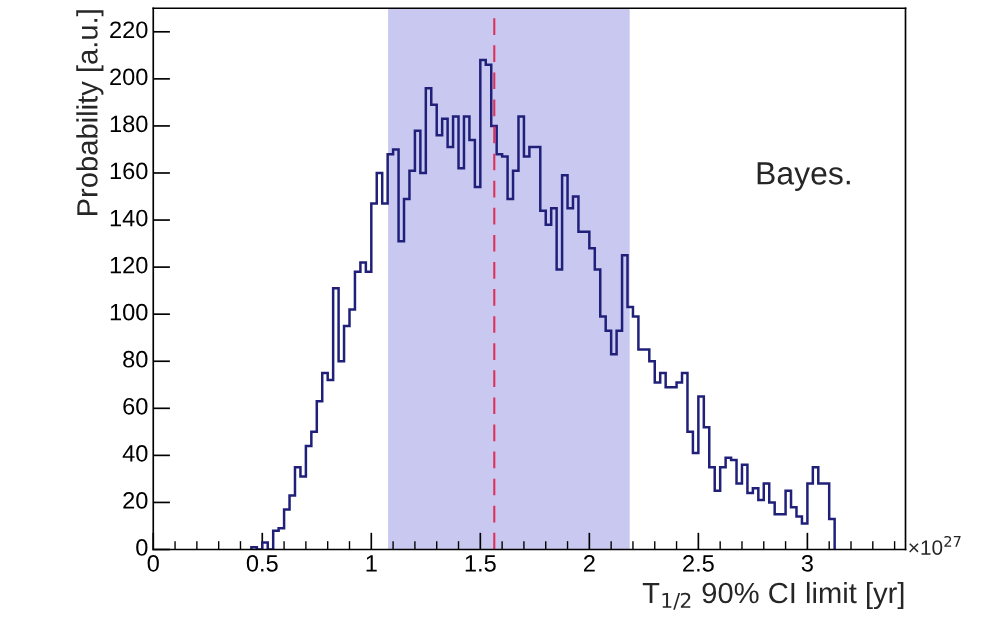 This screenshot has height=636, width=1003. Describe the element at coordinates (129, 30) in the screenshot. I see `y-tick-label: 220` at that location.